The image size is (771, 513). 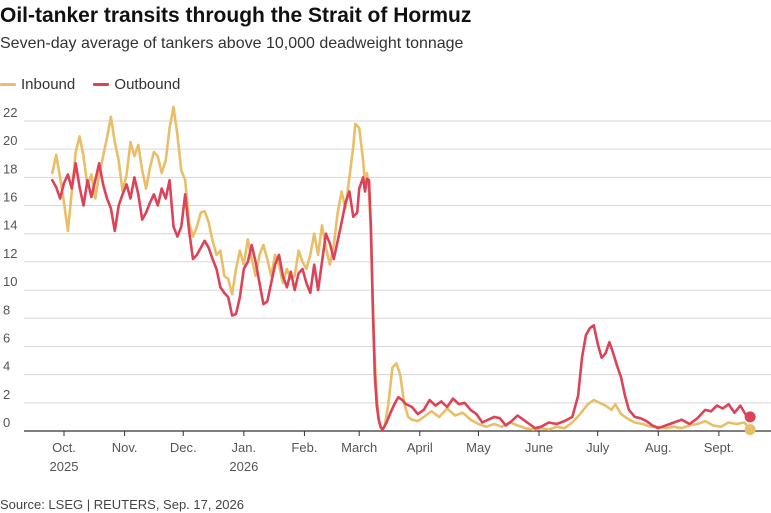 I want to click on y-tick-label-22: 22, so click(x=10, y=112).